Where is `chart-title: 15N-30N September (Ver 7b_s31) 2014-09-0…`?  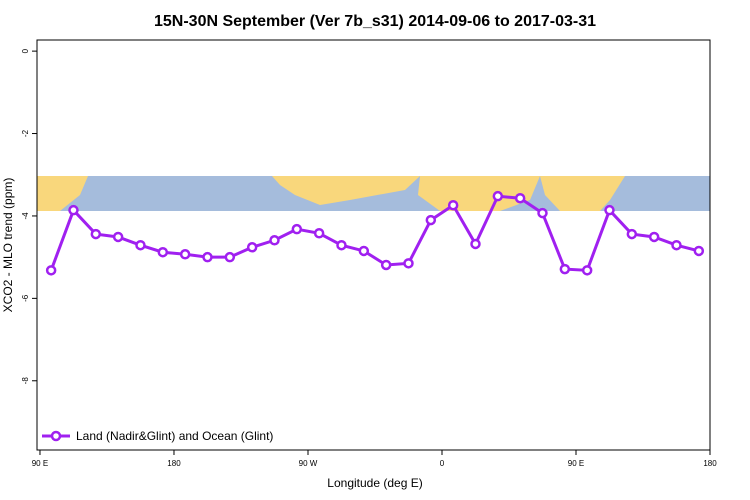 chart-title: 15N-30N September (Ver 7b_s31) 2014-09-0… is located at coordinates (375, 21).